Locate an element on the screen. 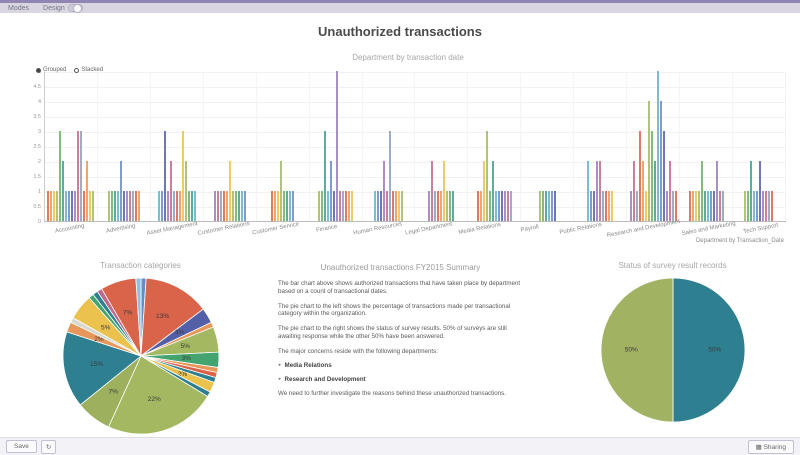 The image size is (800, 455). legend-option-stacked: Stacked is located at coordinates (88, 70).